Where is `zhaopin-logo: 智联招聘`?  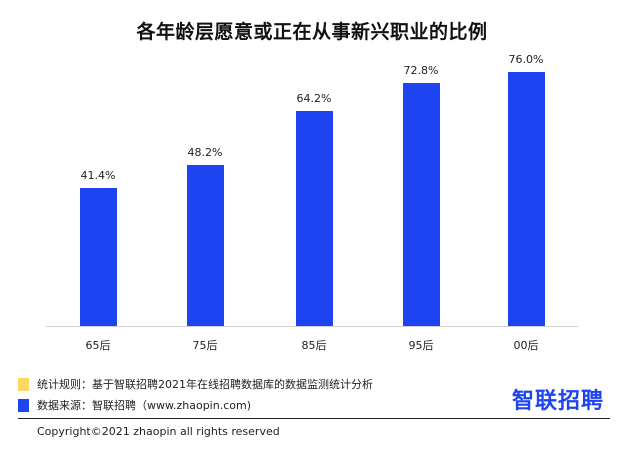 zhaopin-logo: 智联招聘 is located at coordinates (558, 399).